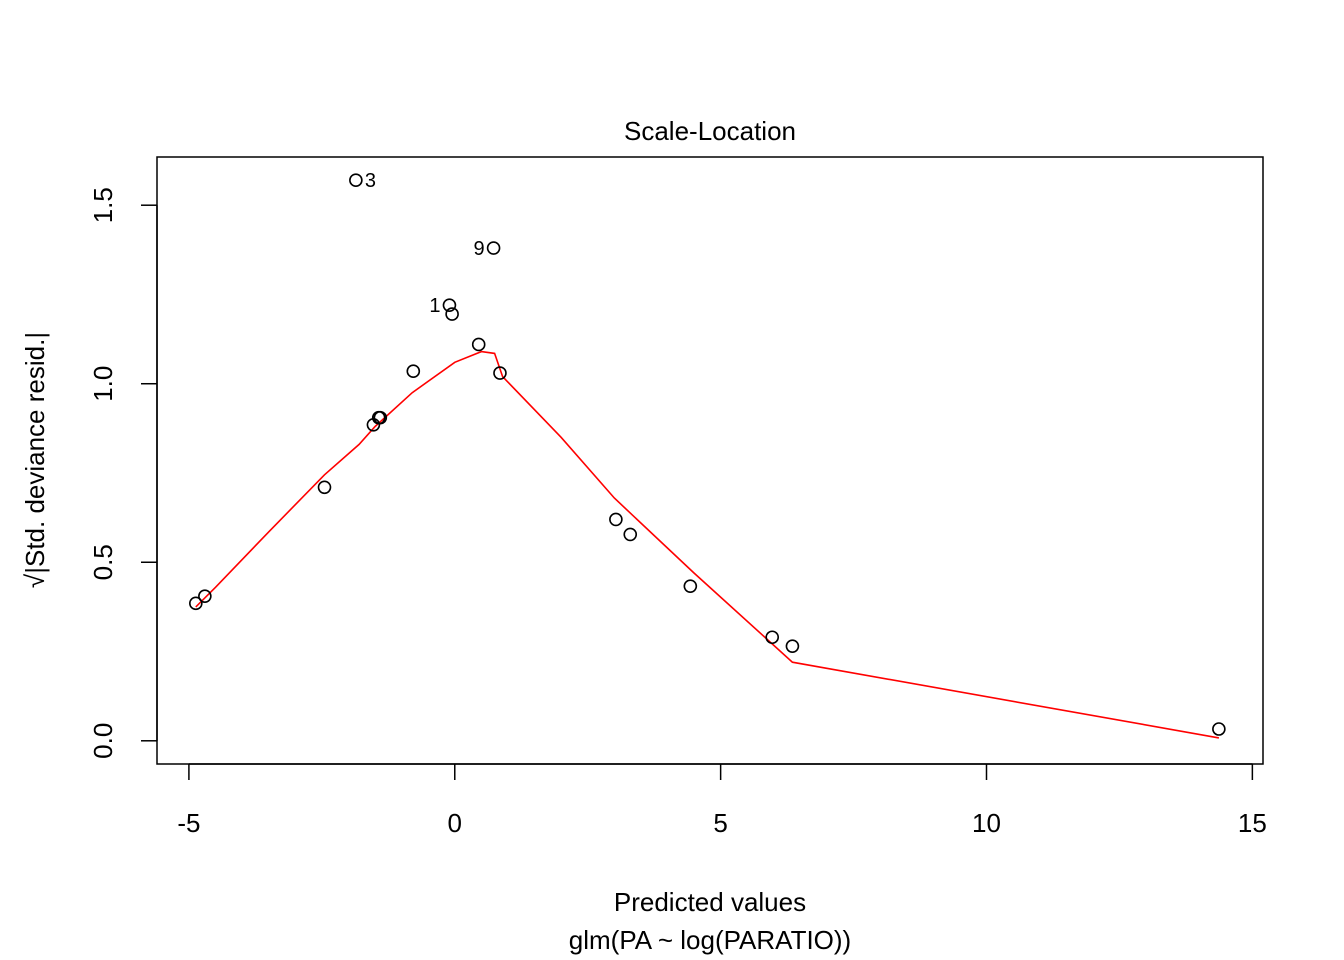 This screenshot has height=960, width=1344. What do you see at coordinates (103, 384) in the screenshot?
I see `y-tick-label: 1.0` at bounding box center [103, 384].